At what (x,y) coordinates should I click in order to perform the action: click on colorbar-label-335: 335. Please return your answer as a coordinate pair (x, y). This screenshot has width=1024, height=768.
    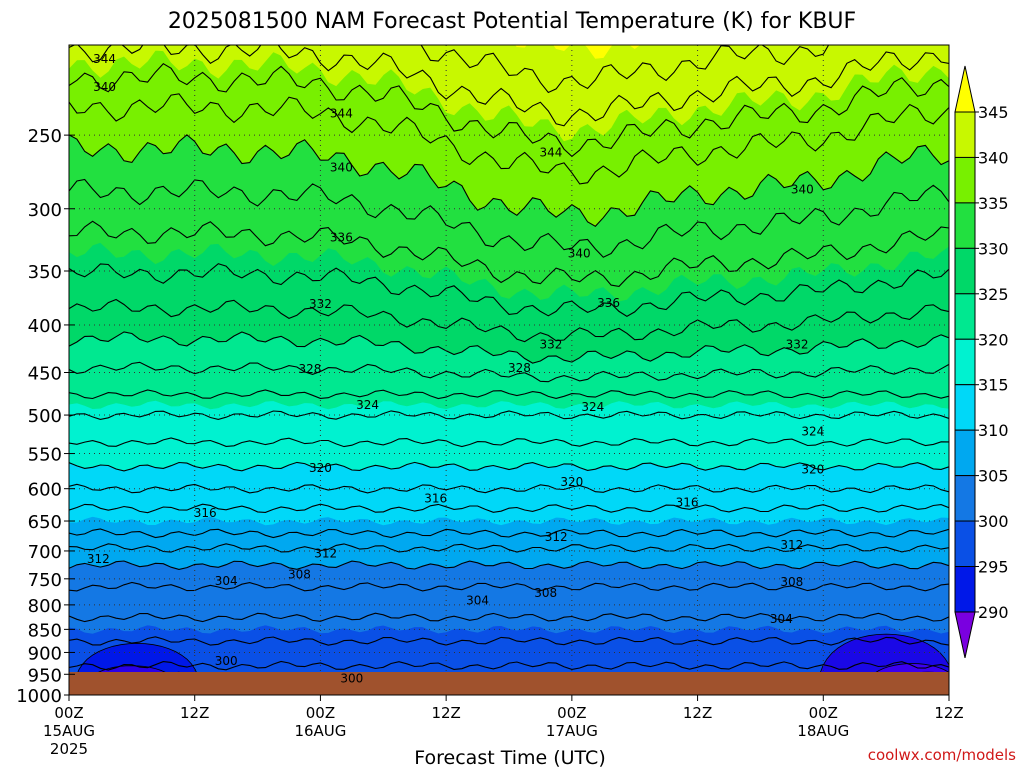
    Looking at the image, I should click on (993, 203).